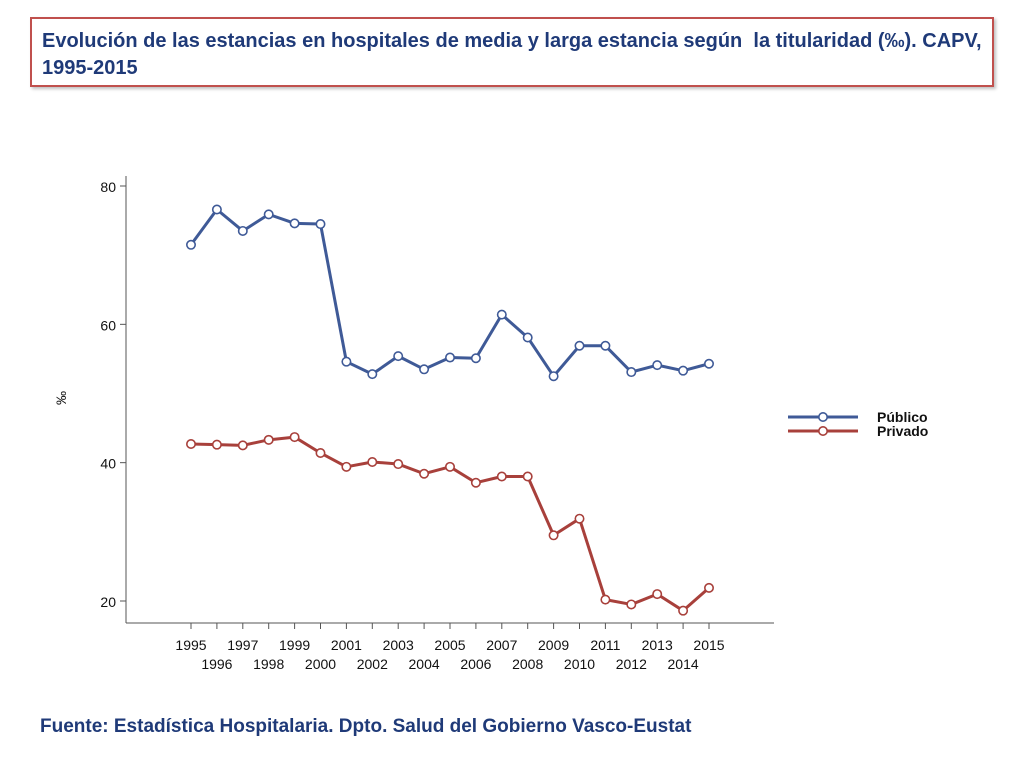  Describe the element at coordinates (579, 664) in the screenshot. I see `x-tick-label: 2010` at that location.